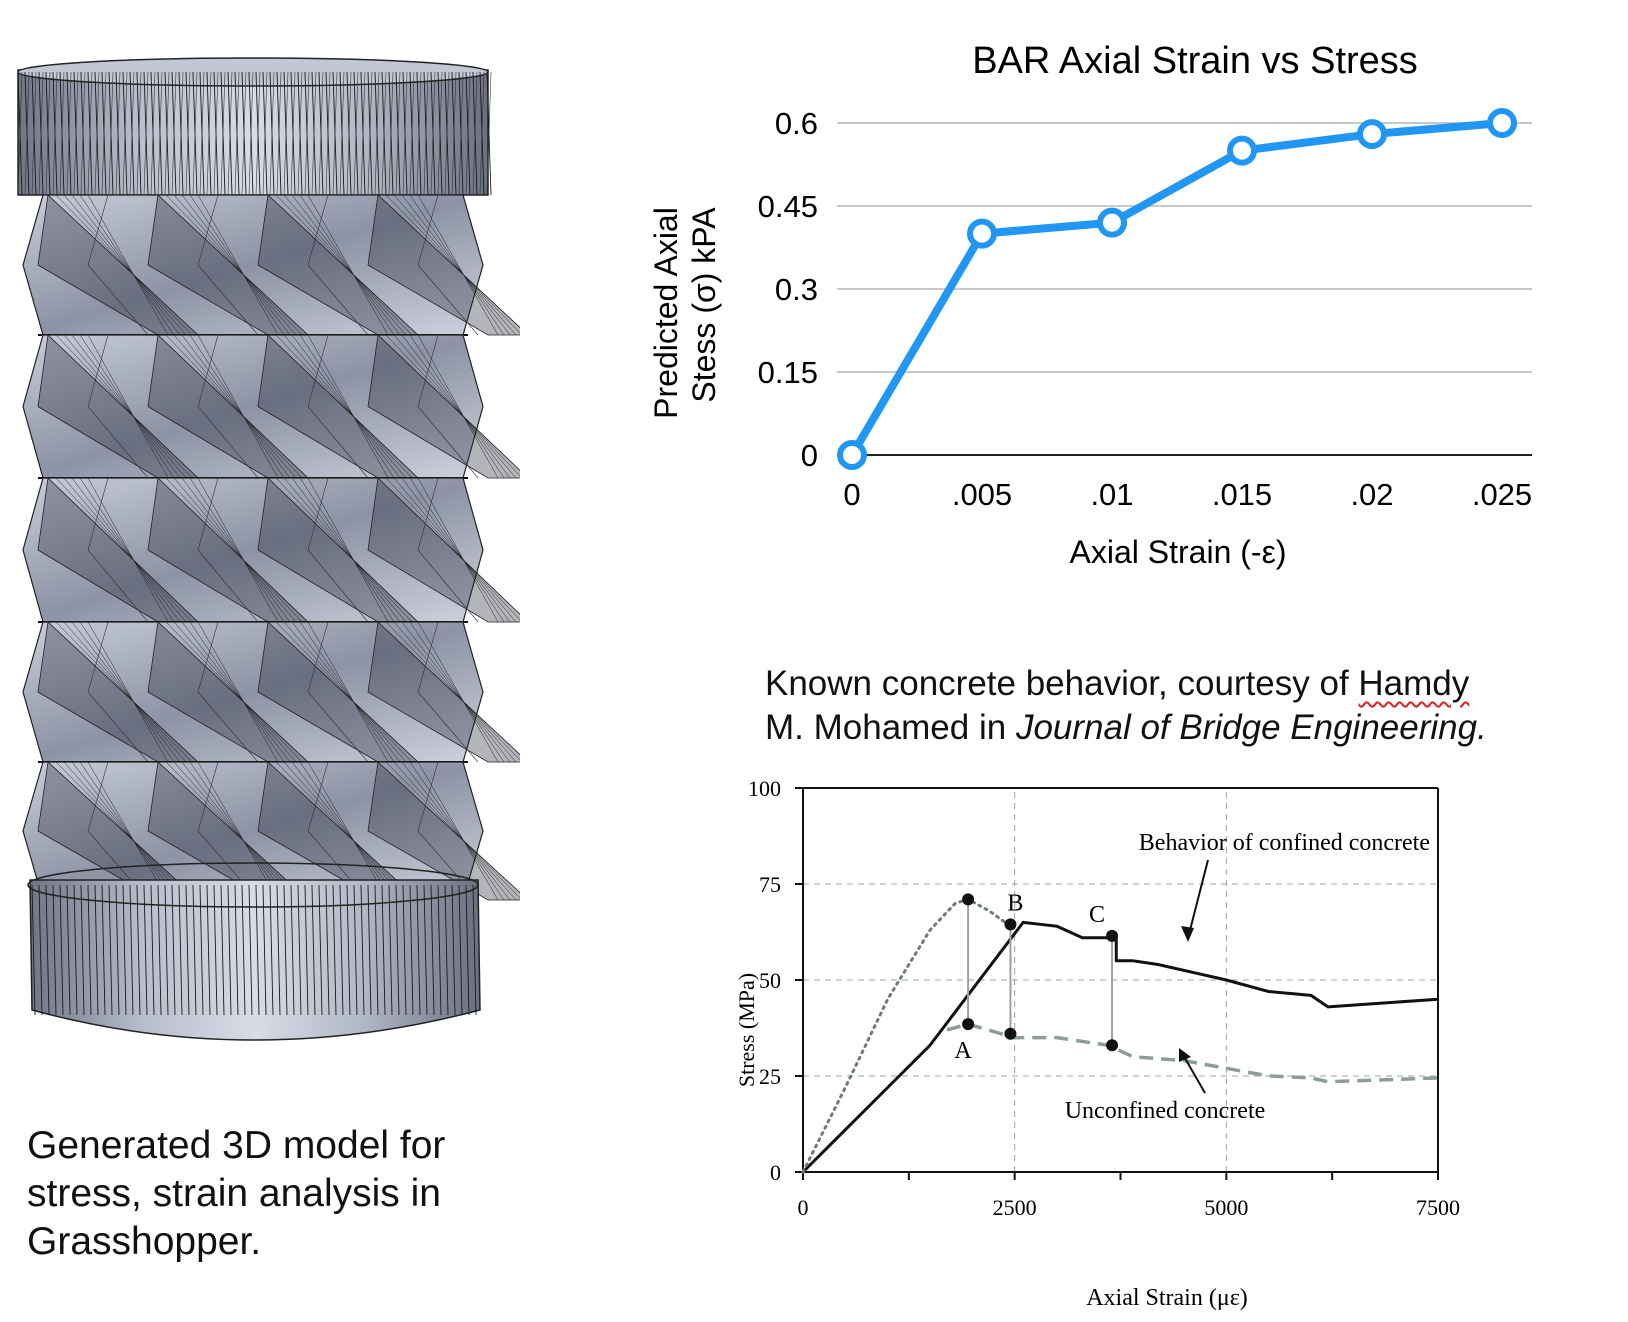 The width and height of the screenshot is (1628, 1322). I want to click on y-tick-label: 0.3, so click(796, 289).